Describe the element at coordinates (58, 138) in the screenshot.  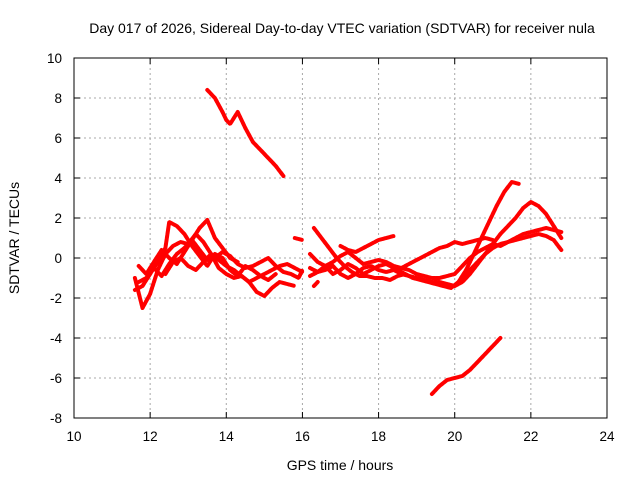
I see `y-tick-label: 6` at that location.